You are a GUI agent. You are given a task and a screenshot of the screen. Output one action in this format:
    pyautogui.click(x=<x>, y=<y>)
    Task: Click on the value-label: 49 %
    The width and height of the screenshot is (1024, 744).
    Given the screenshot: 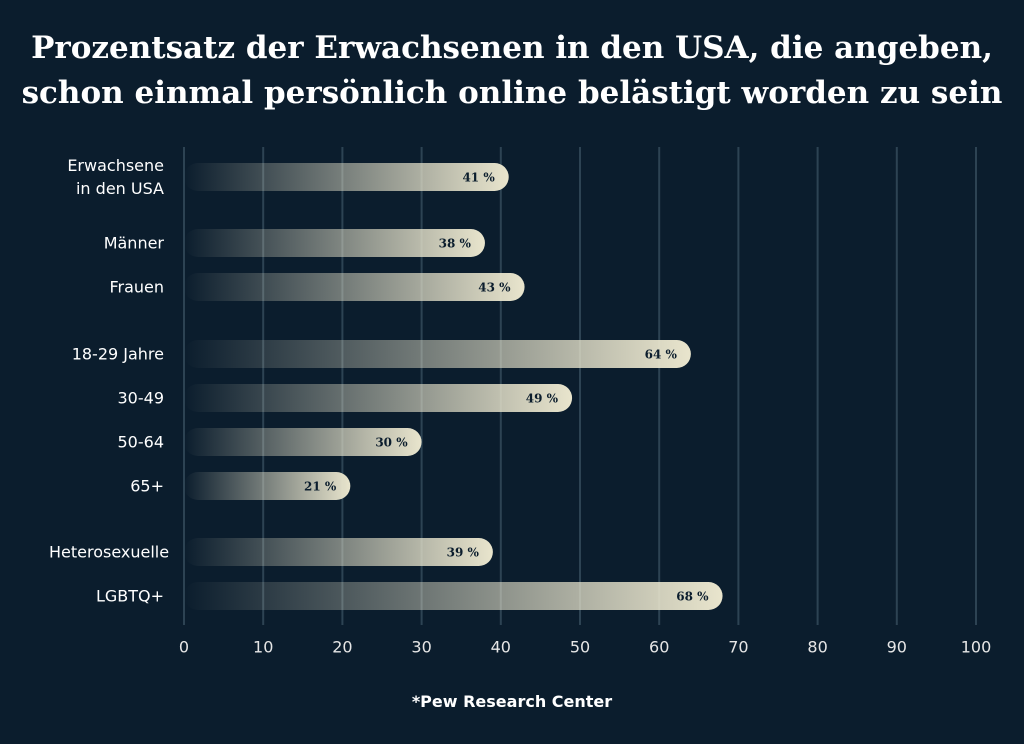 What is the action you would take?
    pyautogui.click(x=542, y=399)
    